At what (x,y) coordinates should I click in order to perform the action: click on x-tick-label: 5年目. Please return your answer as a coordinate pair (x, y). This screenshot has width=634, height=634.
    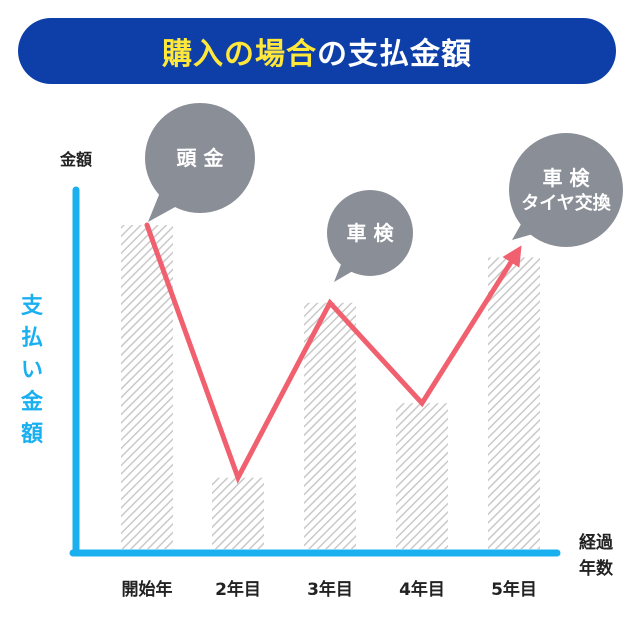
    Looking at the image, I should click on (514, 589).